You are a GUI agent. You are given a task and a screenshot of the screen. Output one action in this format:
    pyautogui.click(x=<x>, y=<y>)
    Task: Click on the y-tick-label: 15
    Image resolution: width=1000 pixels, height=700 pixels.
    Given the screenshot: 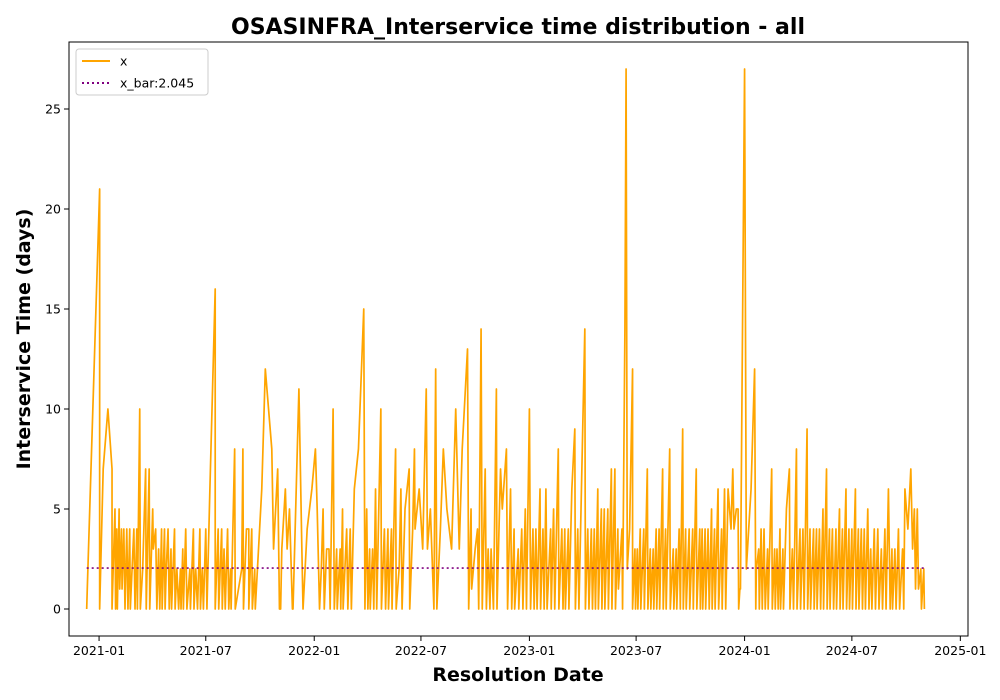 What is the action you would take?
    pyautogui.click(x=53, y=309)
    